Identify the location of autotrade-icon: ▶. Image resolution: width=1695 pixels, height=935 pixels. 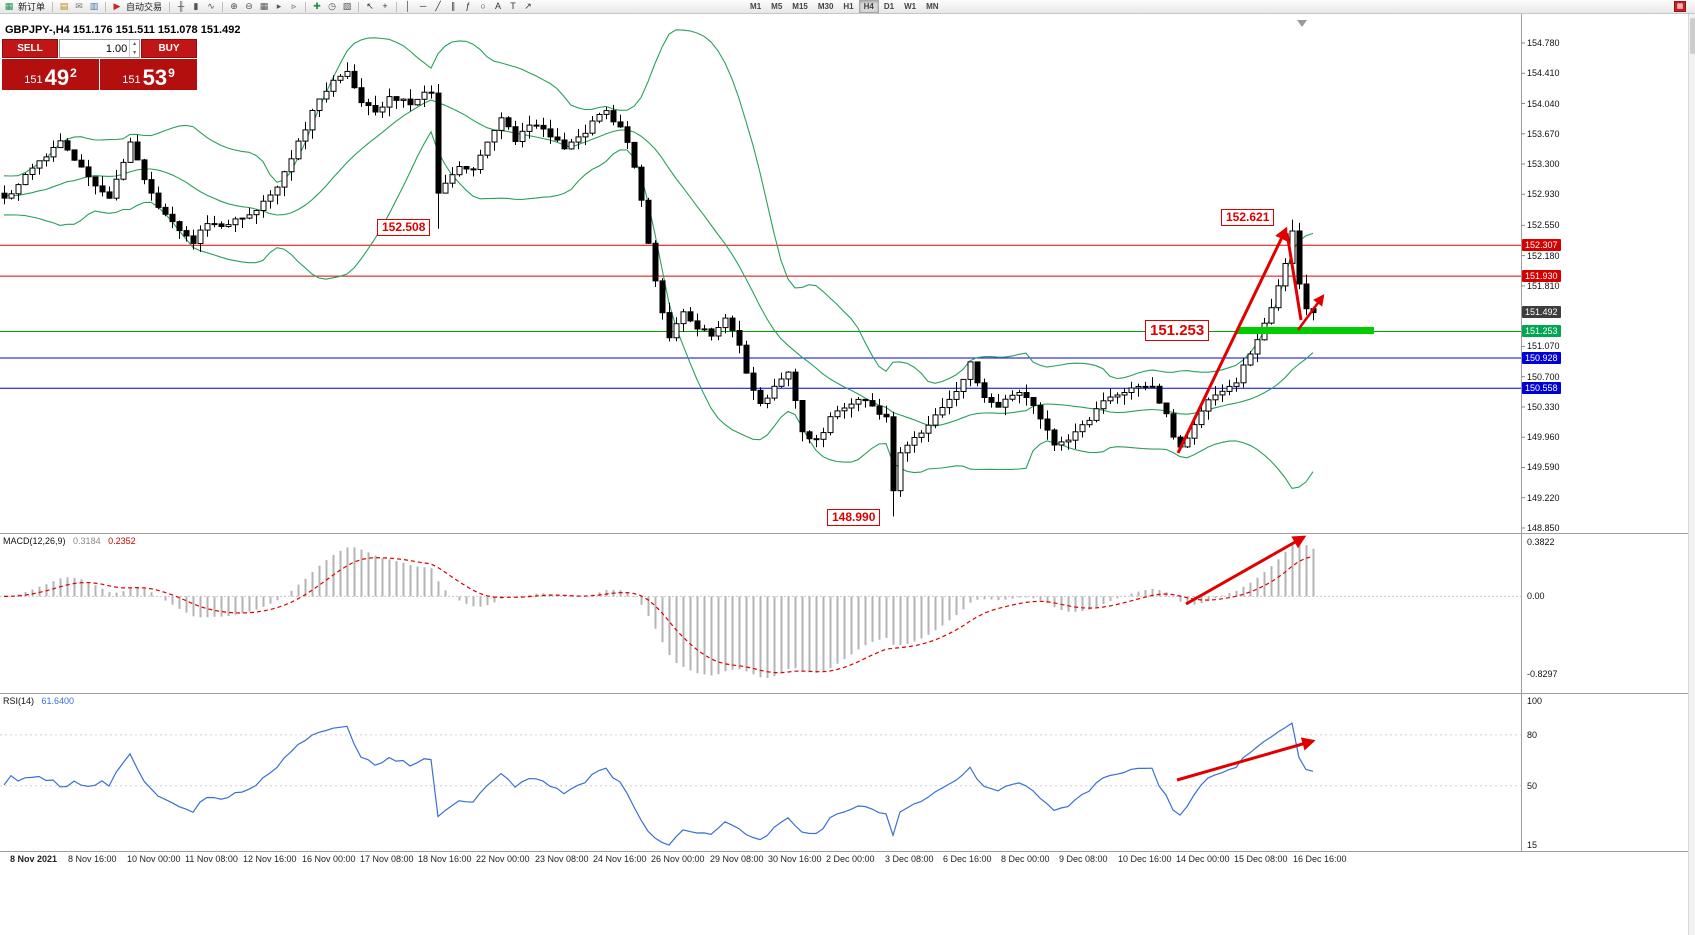
(117, 6).